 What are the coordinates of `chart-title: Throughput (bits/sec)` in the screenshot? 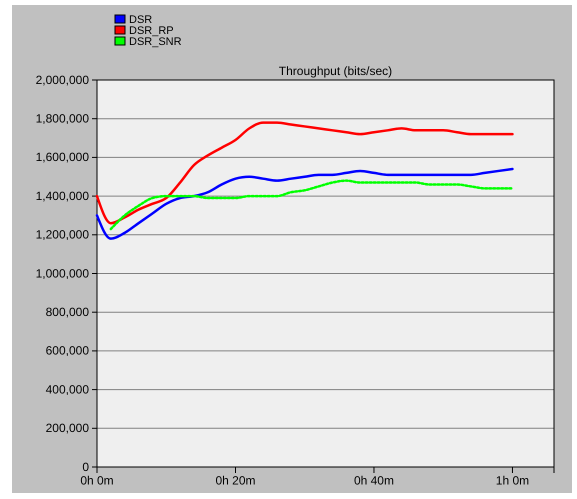 It's located at (335, 71).